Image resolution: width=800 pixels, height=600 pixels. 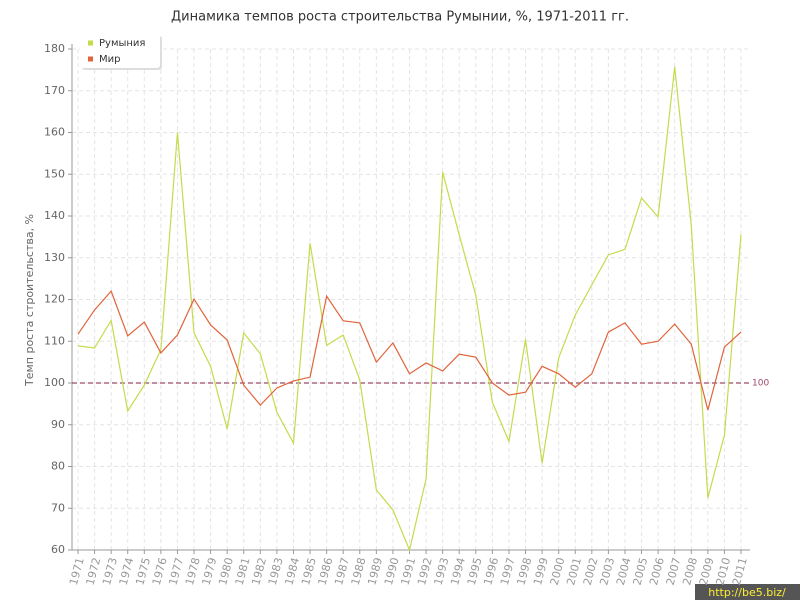 What do you see at coordinates (54, 173) in the screenshot?
I see `y-tick-label: 150` at bounding box center [54, 173].